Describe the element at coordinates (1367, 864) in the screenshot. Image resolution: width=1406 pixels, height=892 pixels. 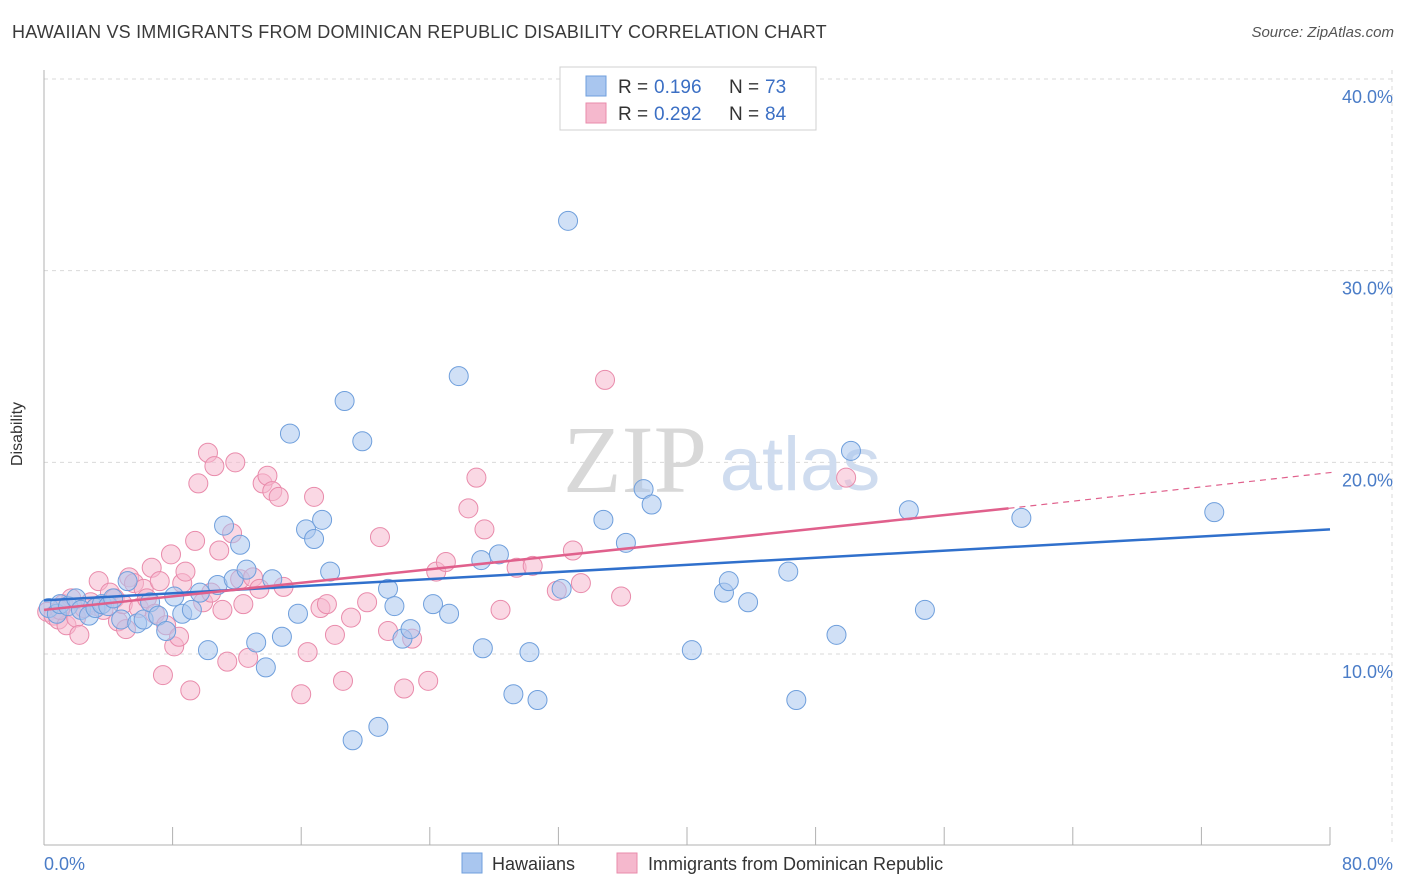
I see `x-tick-label-max: 80.0%` at that location.